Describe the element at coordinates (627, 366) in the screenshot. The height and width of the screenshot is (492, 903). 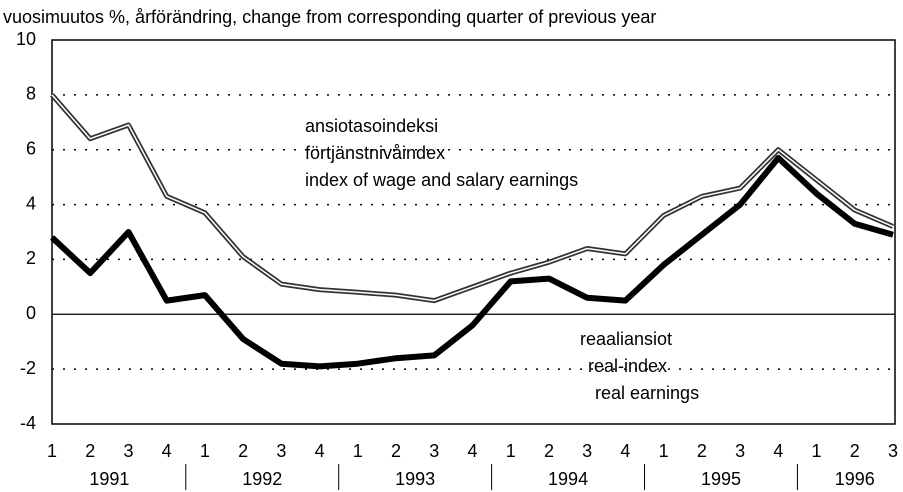
I see `series-annotation: real-index` at that location.